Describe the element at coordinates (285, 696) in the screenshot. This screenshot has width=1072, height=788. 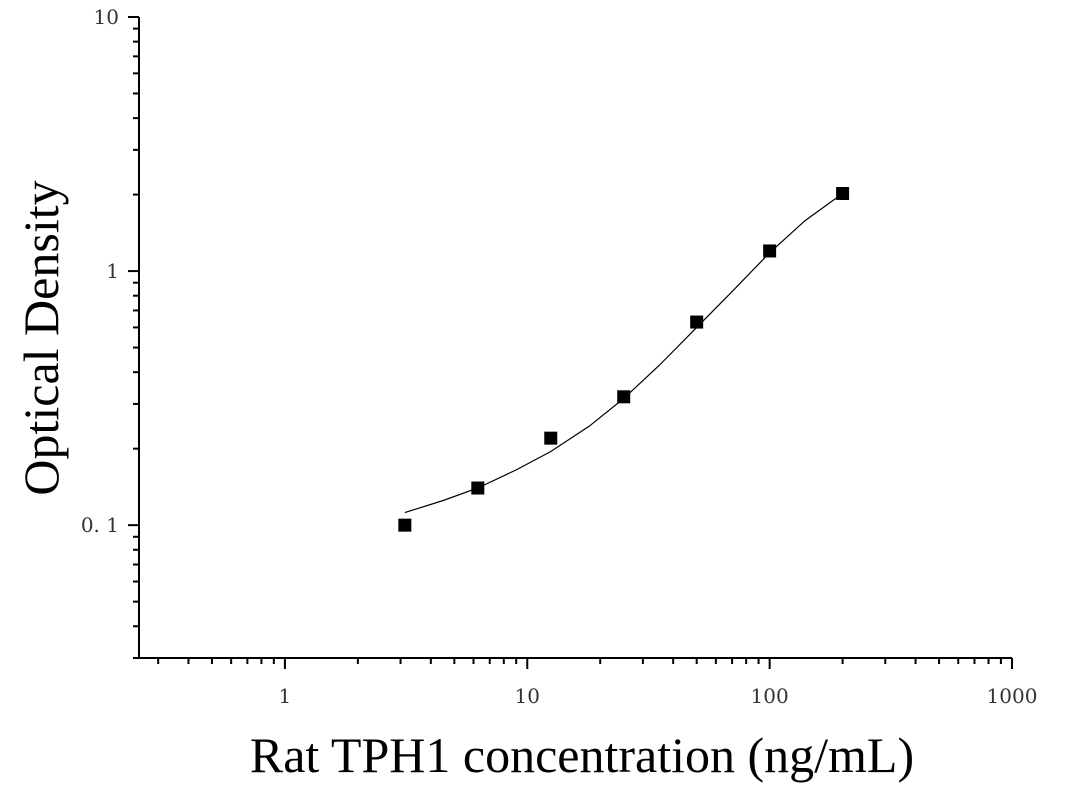
I see `x-tick-label: 1` at that location.